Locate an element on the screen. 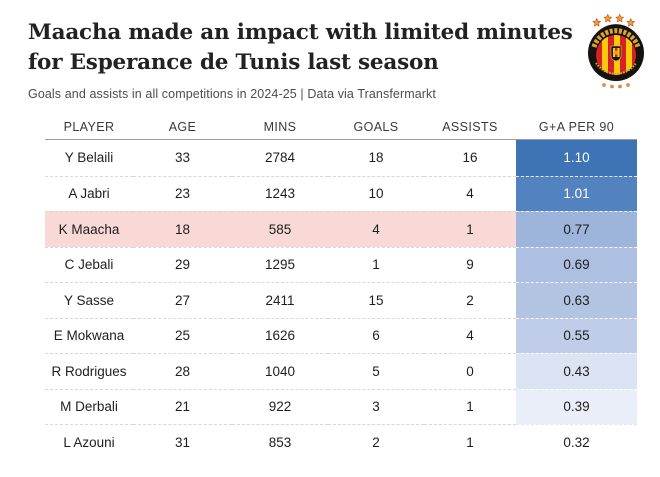 Image resolution: width=660 pixels, height=477 pixels. player-age: 28 is located at coordinates (182, 371).